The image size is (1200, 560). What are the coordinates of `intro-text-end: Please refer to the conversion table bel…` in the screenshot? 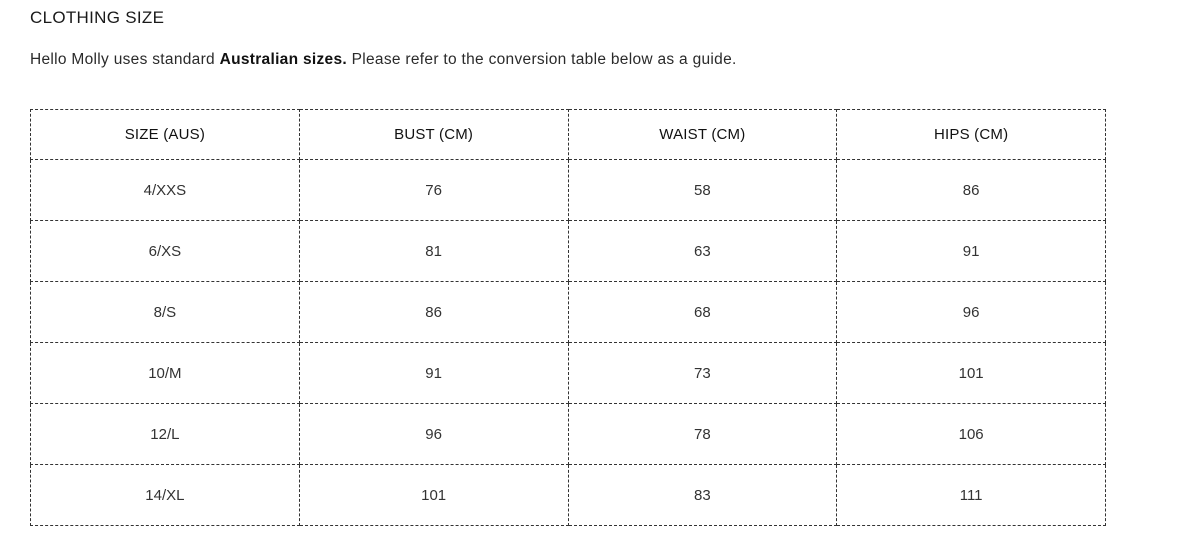 It's located at (542, 59).